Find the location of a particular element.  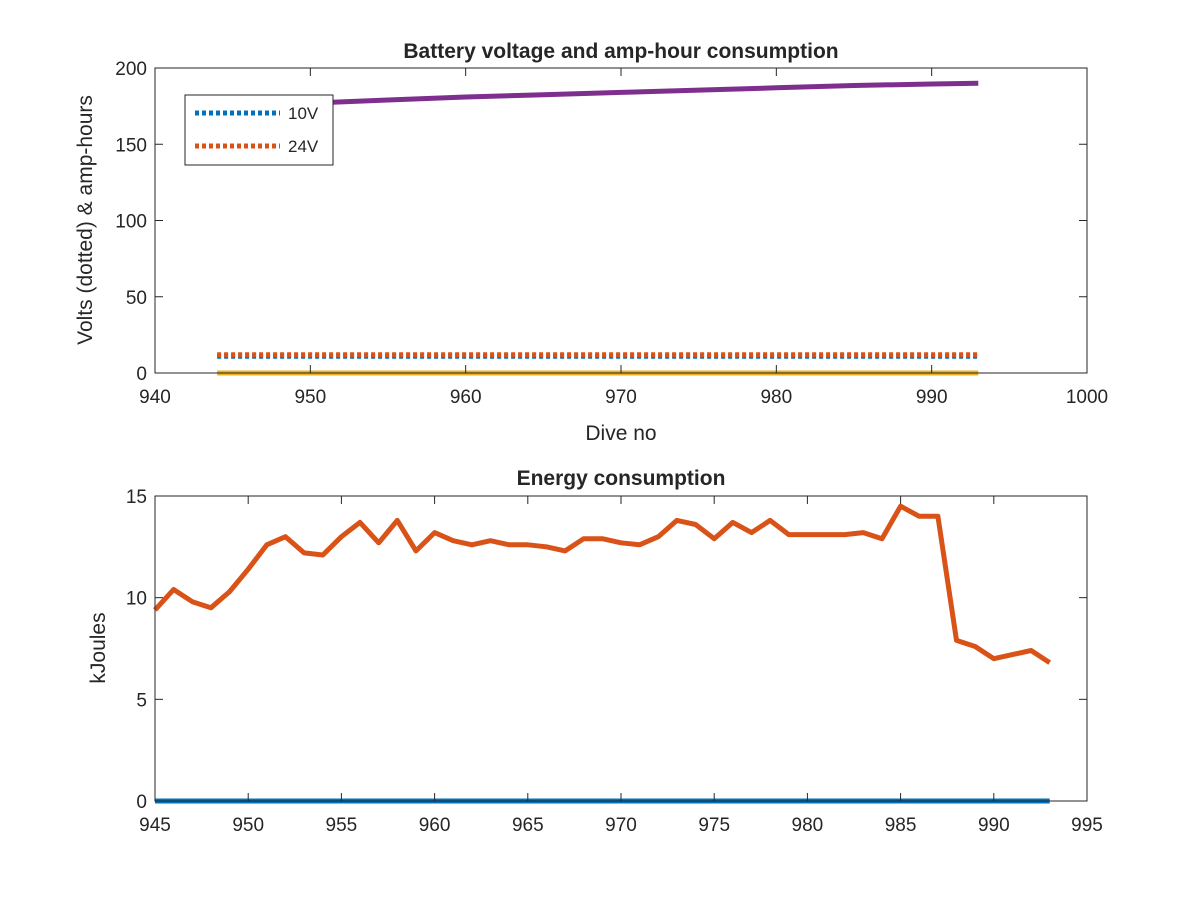

plot1-x-tick-label: 960 is located at coordinates (466, 397).